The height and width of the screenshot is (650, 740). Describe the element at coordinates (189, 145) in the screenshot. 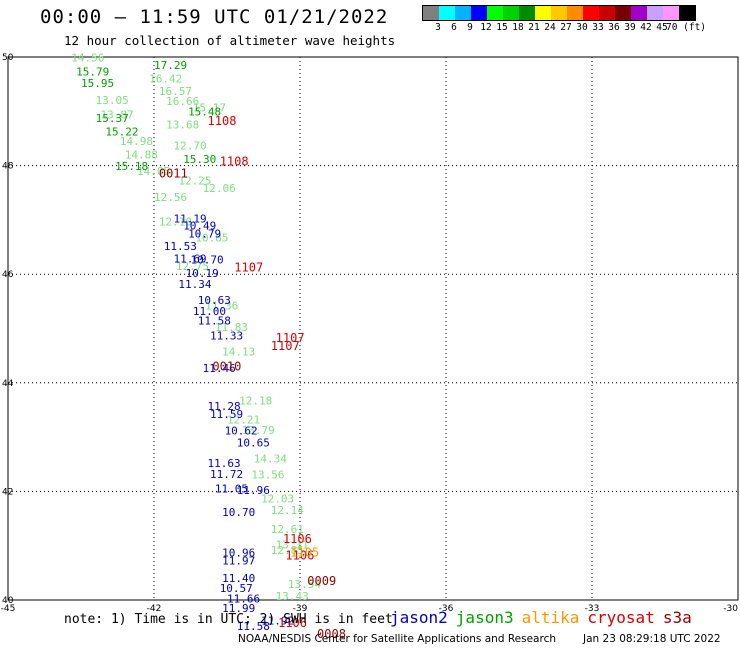

I see `data-point-jason3: 12.70` at that location.